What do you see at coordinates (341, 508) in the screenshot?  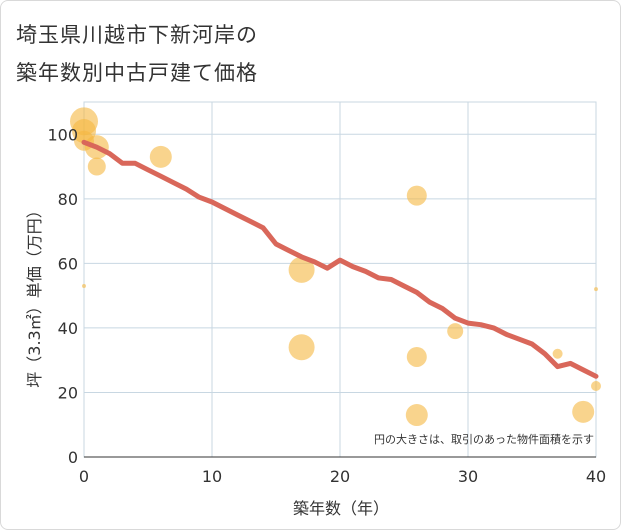 I see `x-axis-label: 築年数（年）` at bounding box center [341, 508].